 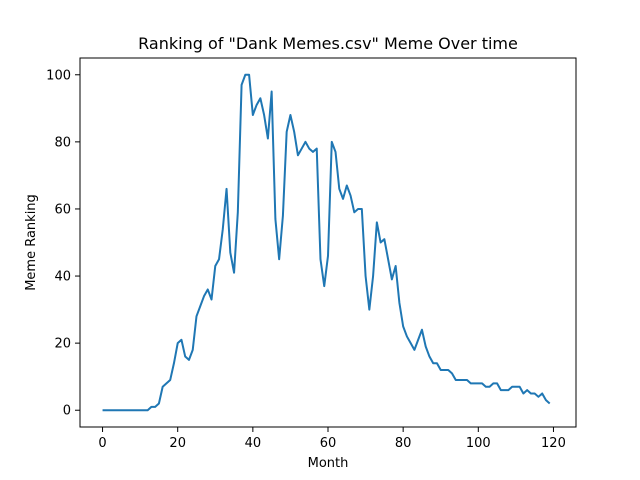 I want to click on y-tick-label: 80, so click(x=62, y=142).